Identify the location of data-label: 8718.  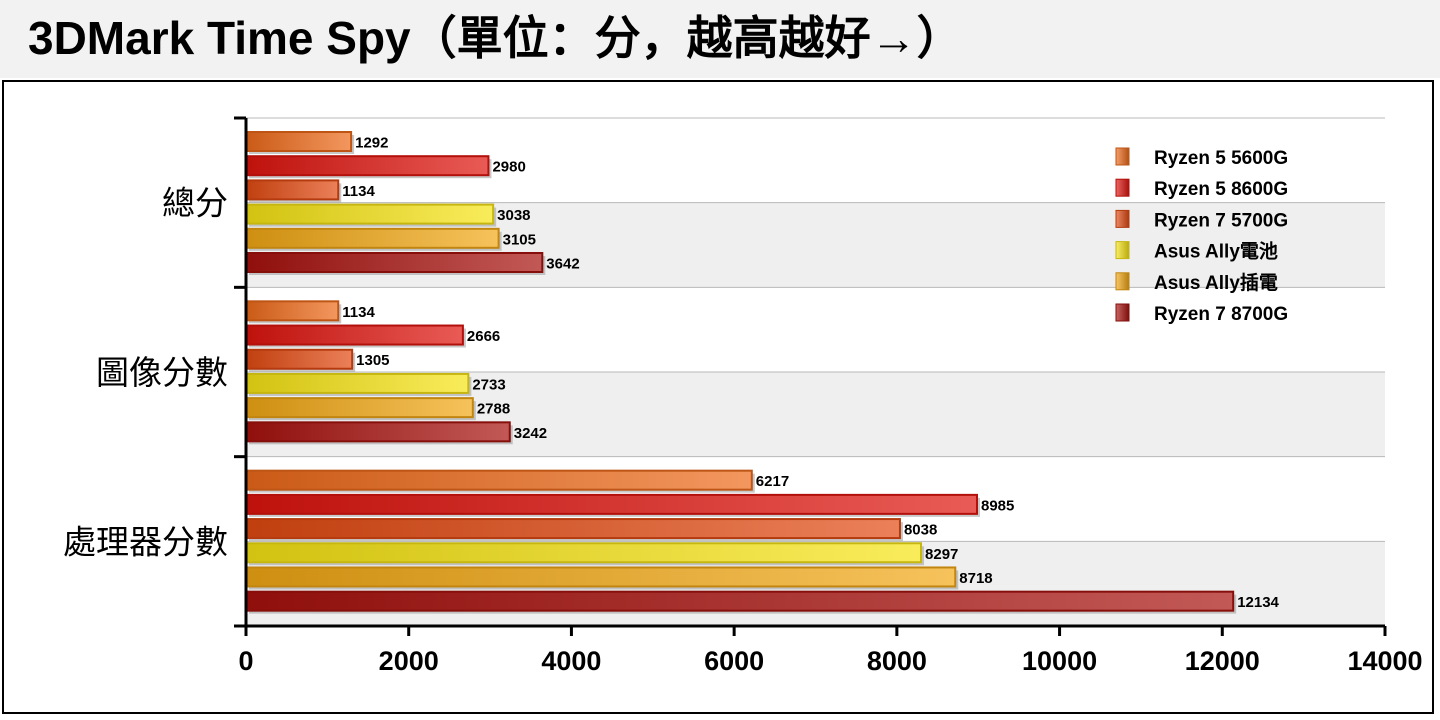
(975, 578).